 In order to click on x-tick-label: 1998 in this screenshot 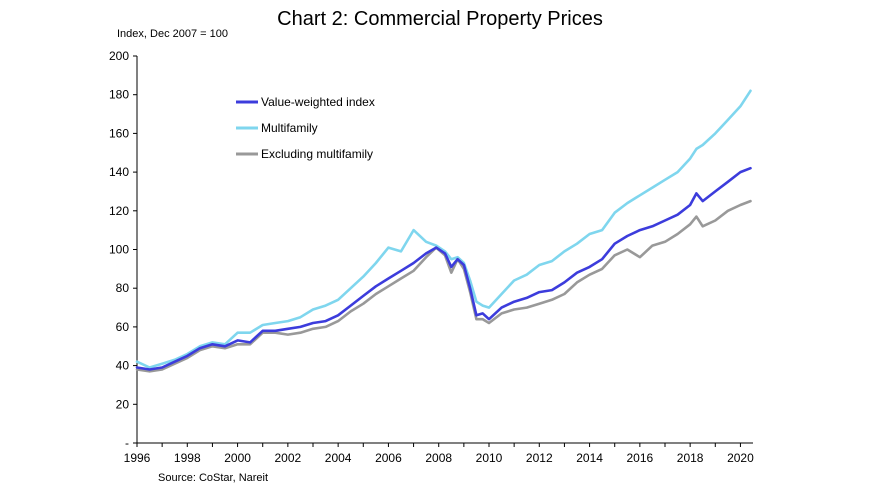, I will do `click(187, 458)`.